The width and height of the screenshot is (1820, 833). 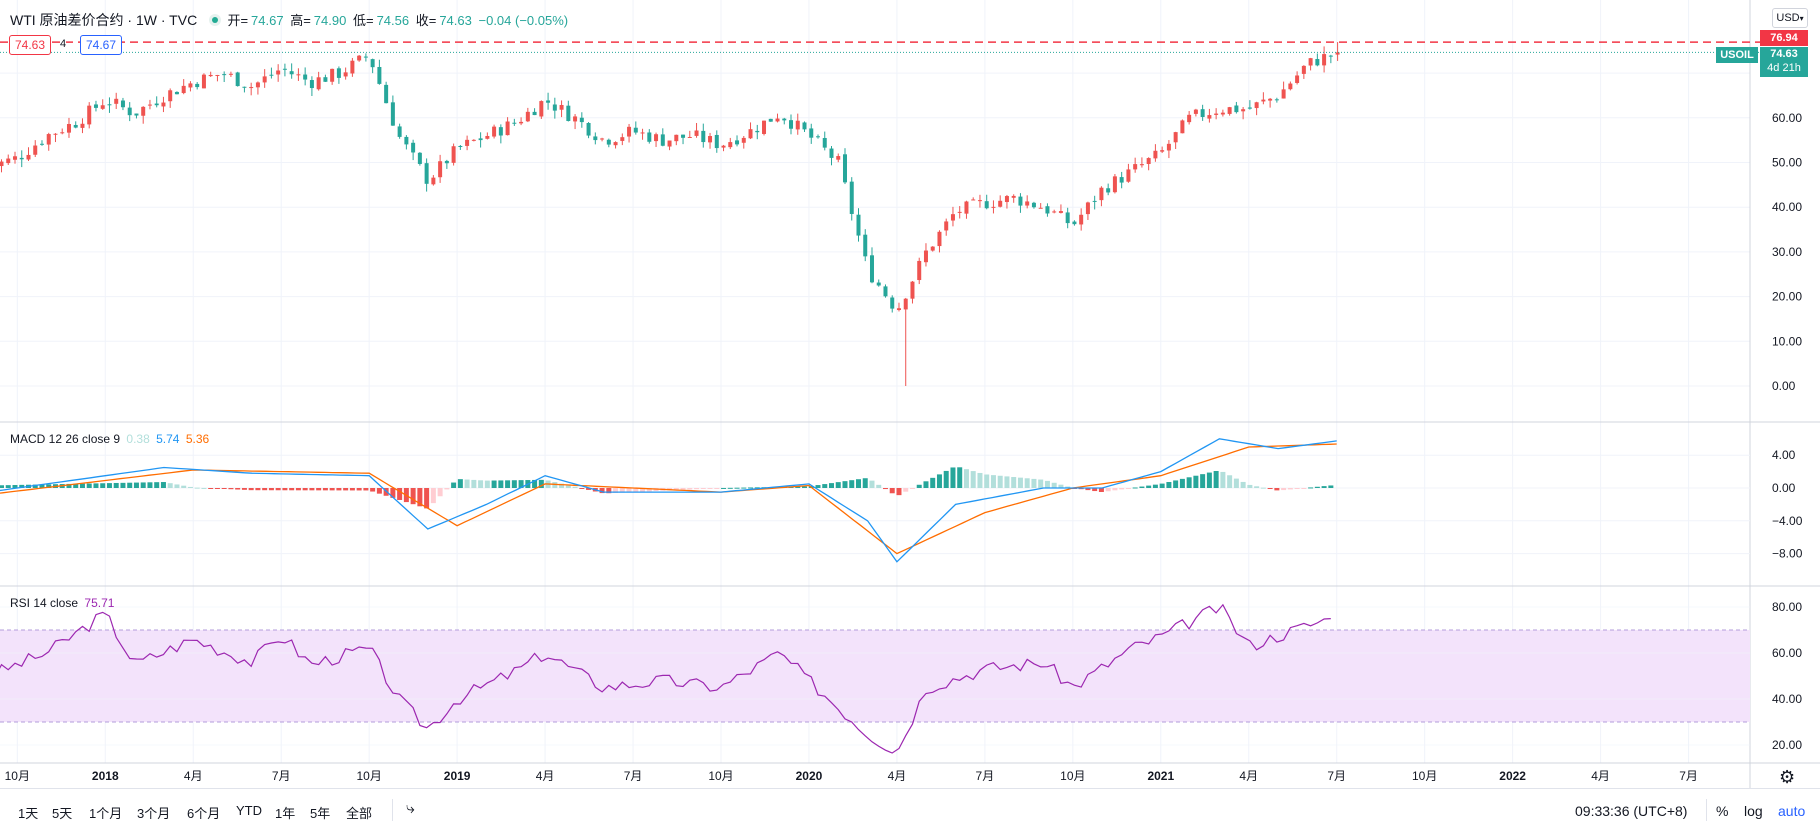 I want to click on buy-price-button: 74.67, so click(x=101, y=45).